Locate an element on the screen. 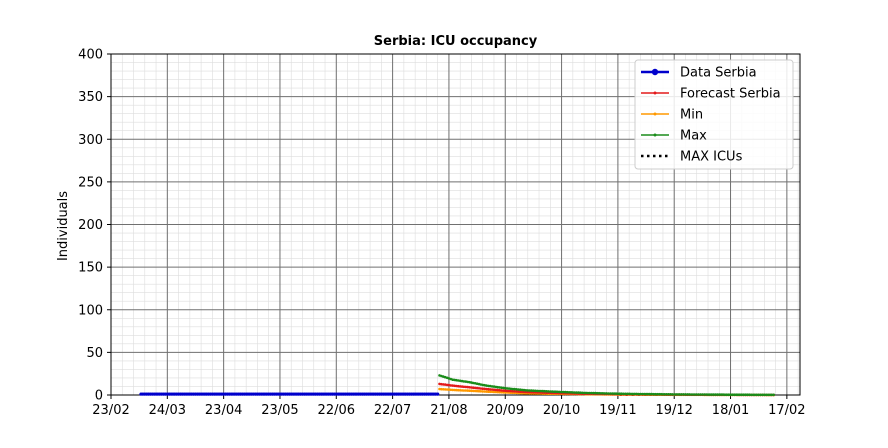 This screenshot has width=888, height=448. legend-item: Min is located at coordinates (672, 115).